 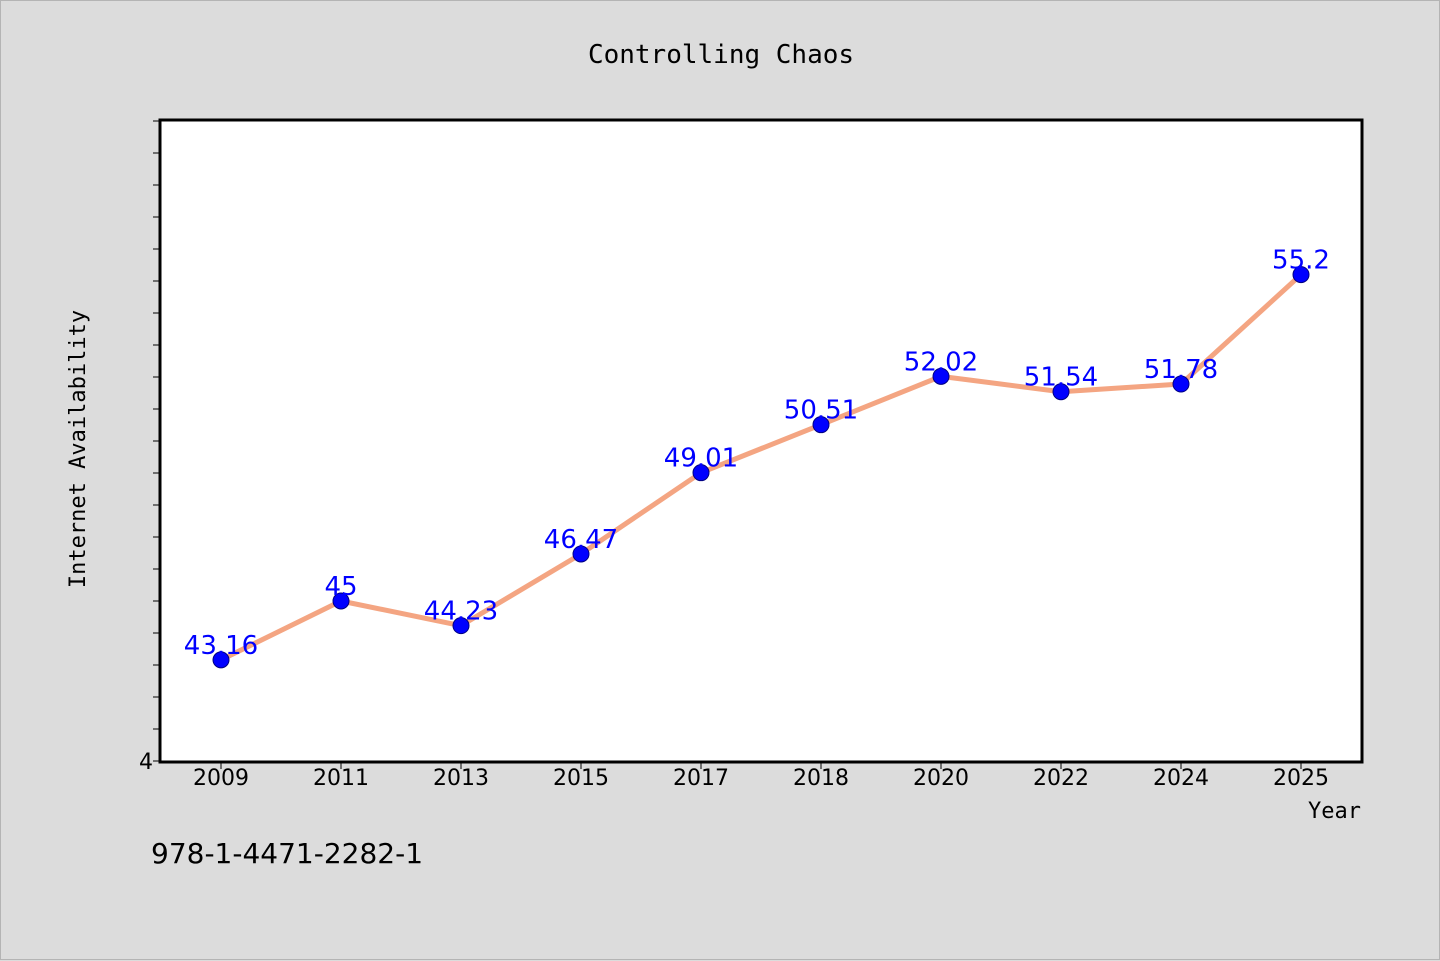 What do you see at coordinates (1301, 778) in the screenshot?
I see `x-tick-label: 2025` at bounding box center [1301, 778].